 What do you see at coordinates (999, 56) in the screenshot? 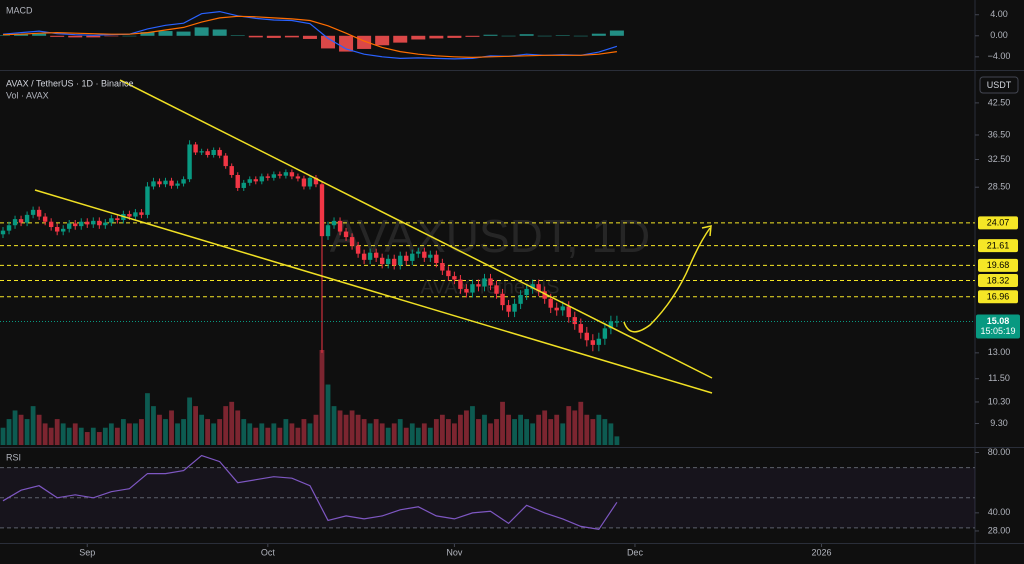
I see `y-tick-label: −4.00` at bounding box center [999, 56].